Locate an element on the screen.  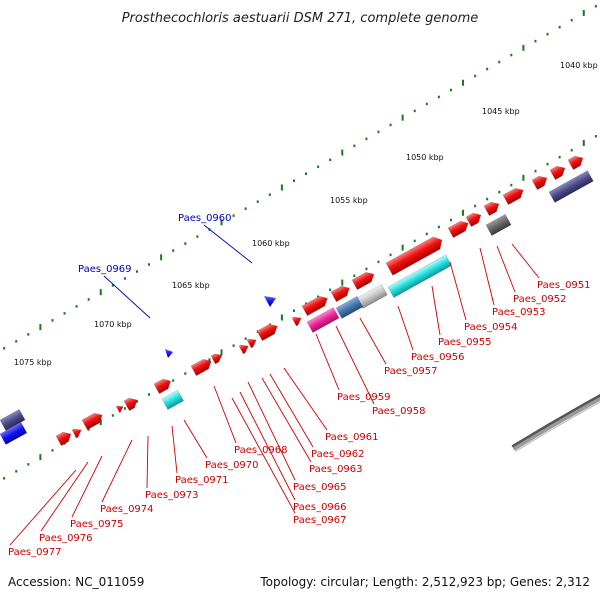
gene-forward-5-body is located at coordinates (473, 219).